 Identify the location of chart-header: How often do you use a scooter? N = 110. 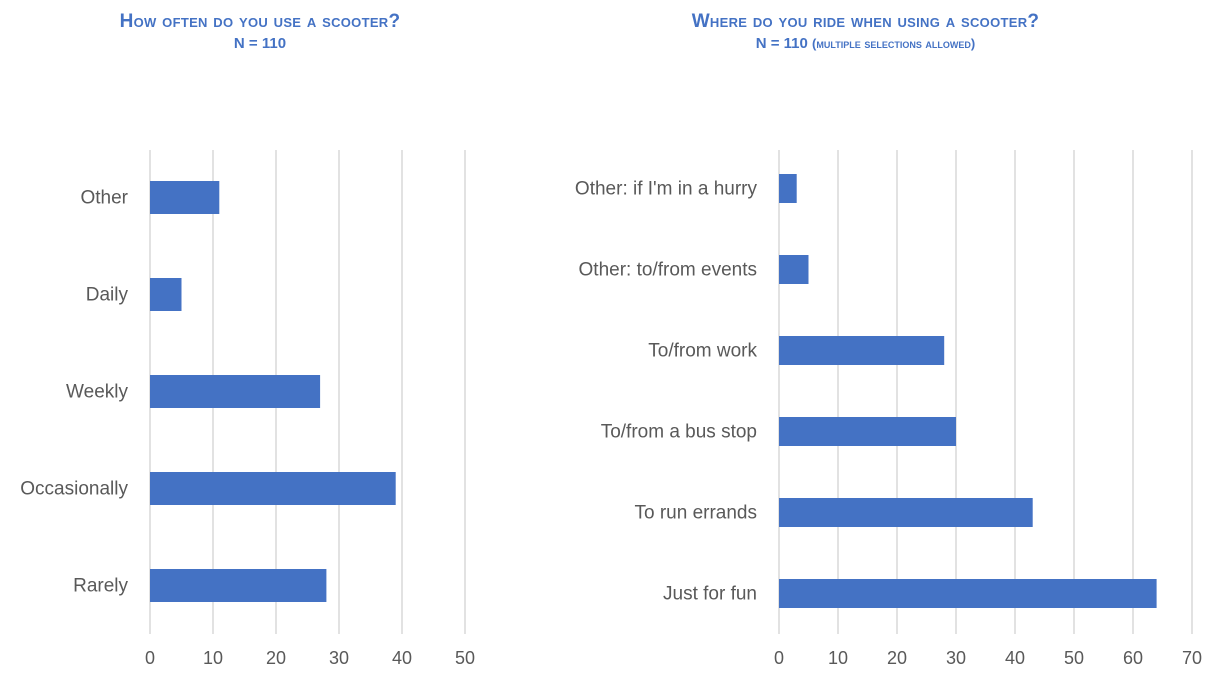
(260, 32).